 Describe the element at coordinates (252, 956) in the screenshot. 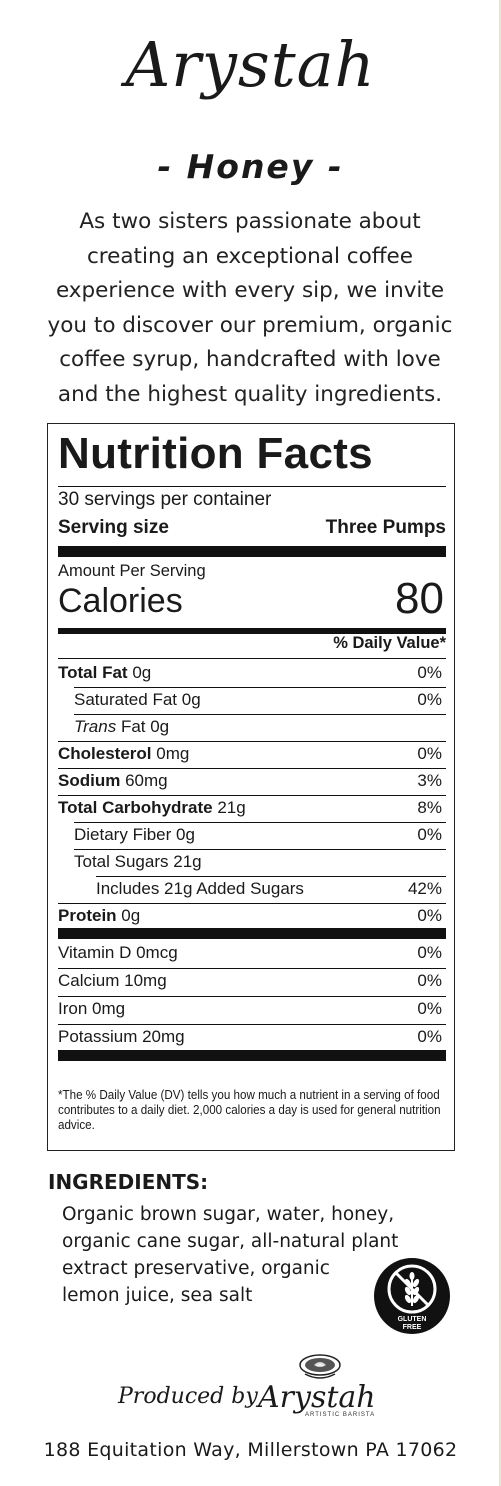

I see `vitamin-row-vitamin-d: Vitamin D 0mcg 0%` at that location.